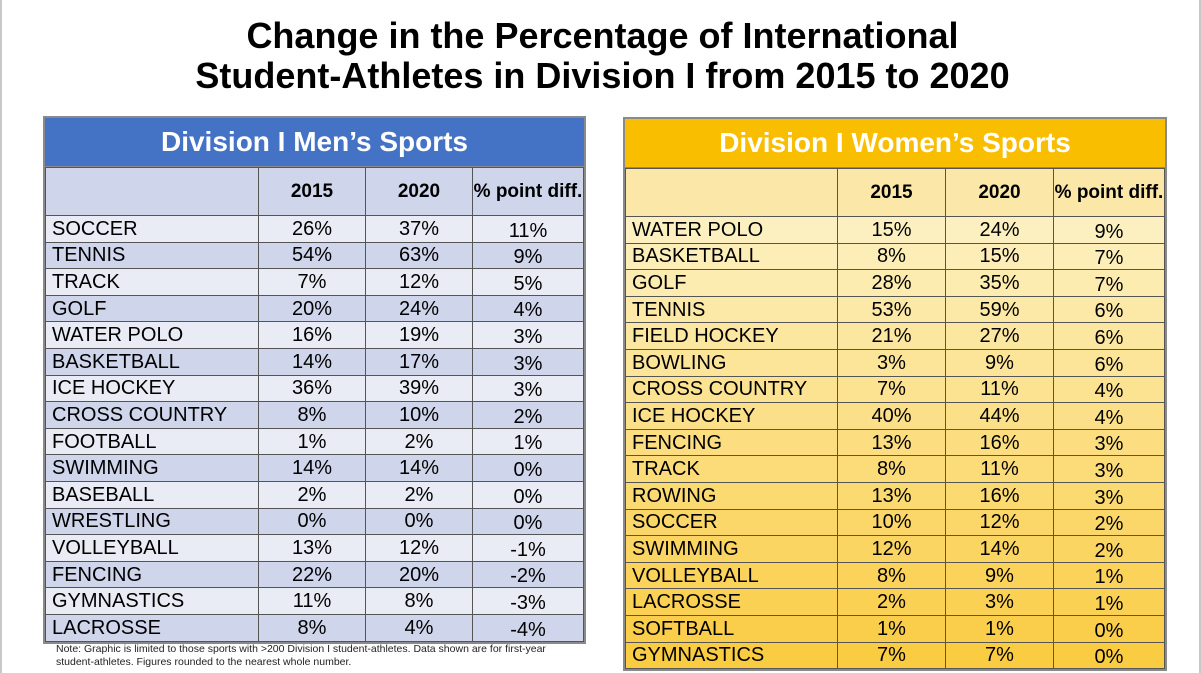  Describe the element at coordinates (314, 308) in the screenshot. I see `mens-row: GOLF 20% 24% 4%` at that location.